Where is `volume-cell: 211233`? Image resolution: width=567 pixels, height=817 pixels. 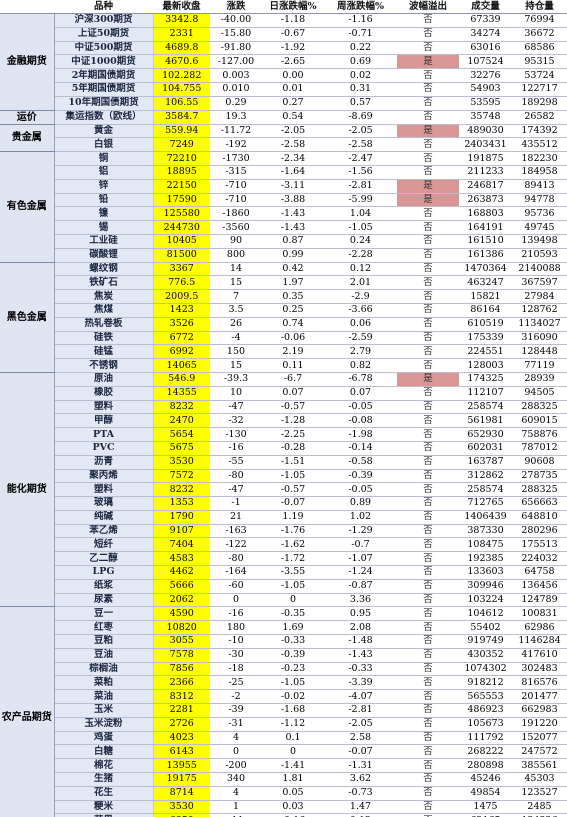
volume-cell: 211233 is located at coordinates (485, 172).